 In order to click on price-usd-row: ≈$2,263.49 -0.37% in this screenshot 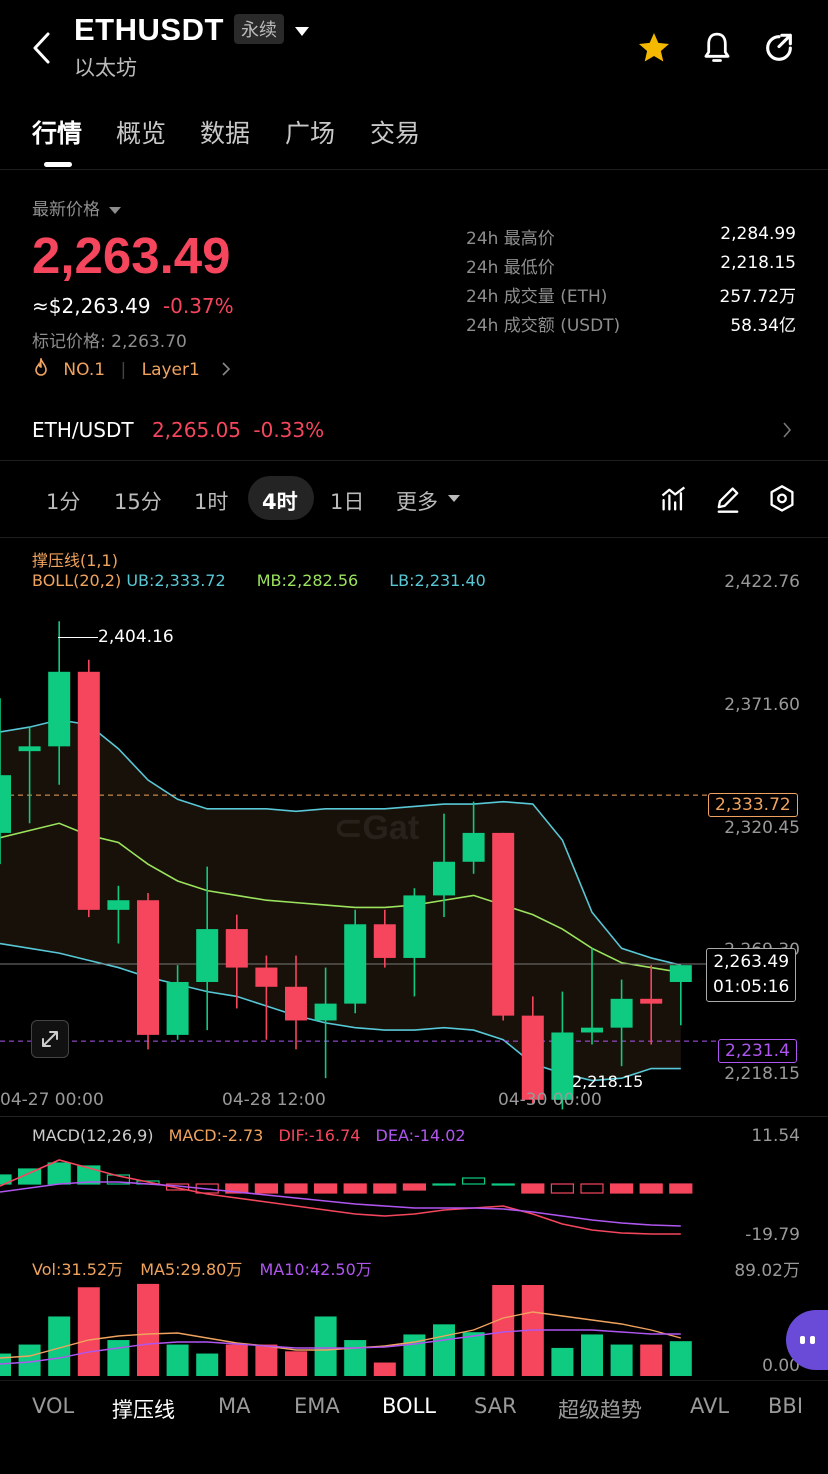, I will do `click(133, 306)`.